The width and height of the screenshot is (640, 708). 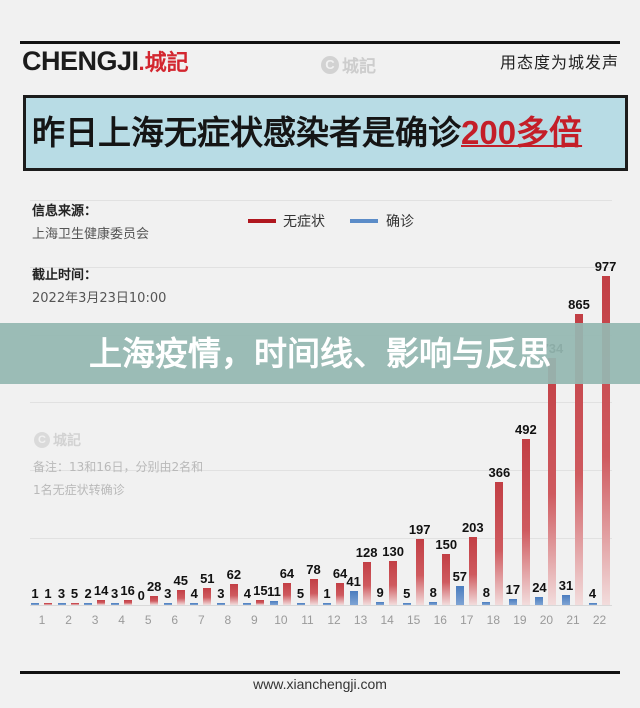 What do you see at coordinates (467, 620) in the screenshot?
I see `x-tick-label: 17` at bounding box center [467, 620].